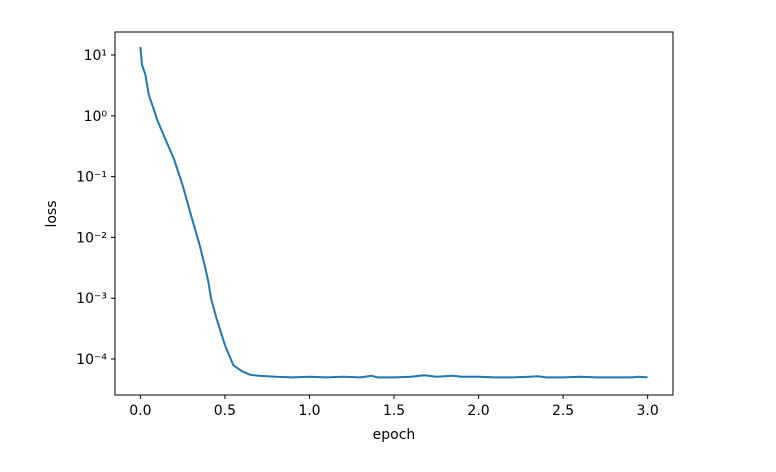 The image size is (776, 472). What do you see at coordinates (309, 411) in the screenshot?
I see `x-tick-label: 1.0` at bounding box center [309, 411].